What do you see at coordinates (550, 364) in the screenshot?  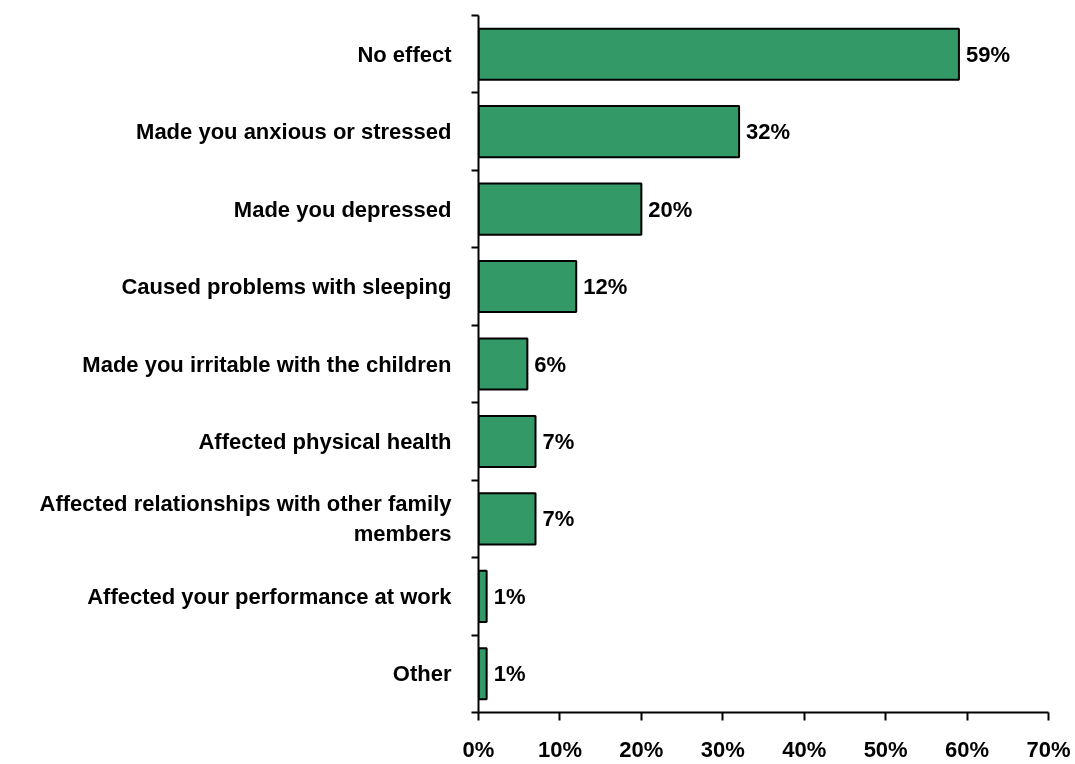 I see `data-label: 6%` at bounding box center [550, 364].